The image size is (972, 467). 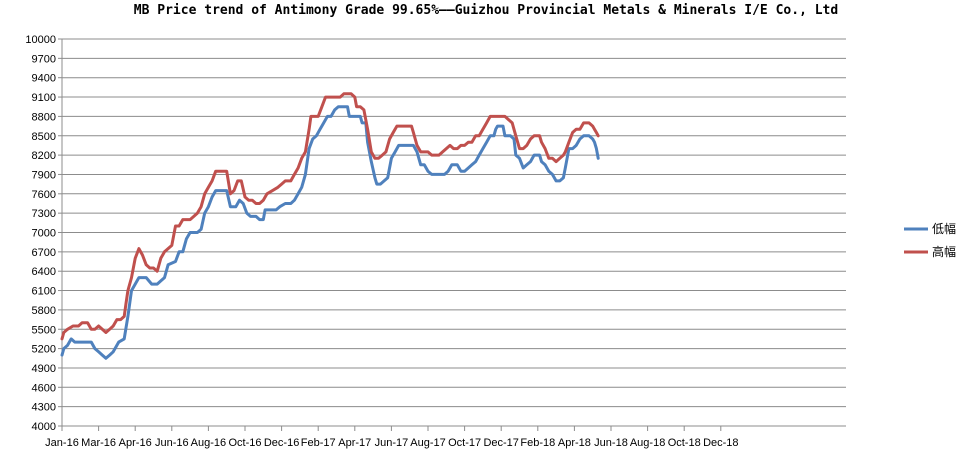 I want to click on y-tick-label: 8500, so click(x=44, y=137).